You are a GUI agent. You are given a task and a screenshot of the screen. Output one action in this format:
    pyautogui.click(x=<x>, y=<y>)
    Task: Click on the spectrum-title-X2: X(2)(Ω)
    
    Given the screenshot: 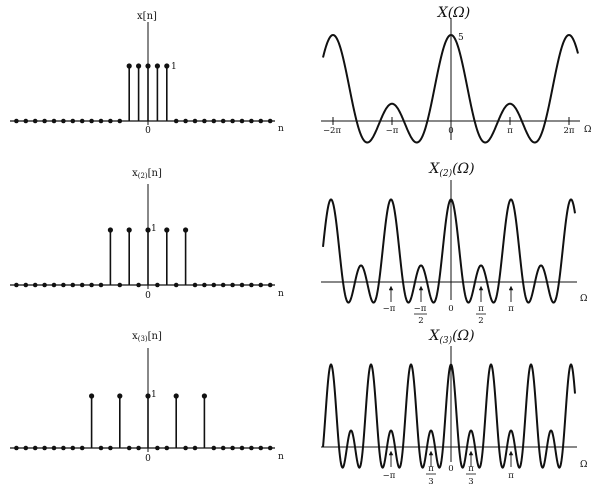 What is the action you would take?
    pyautogui.click(x=451, y=170)
    